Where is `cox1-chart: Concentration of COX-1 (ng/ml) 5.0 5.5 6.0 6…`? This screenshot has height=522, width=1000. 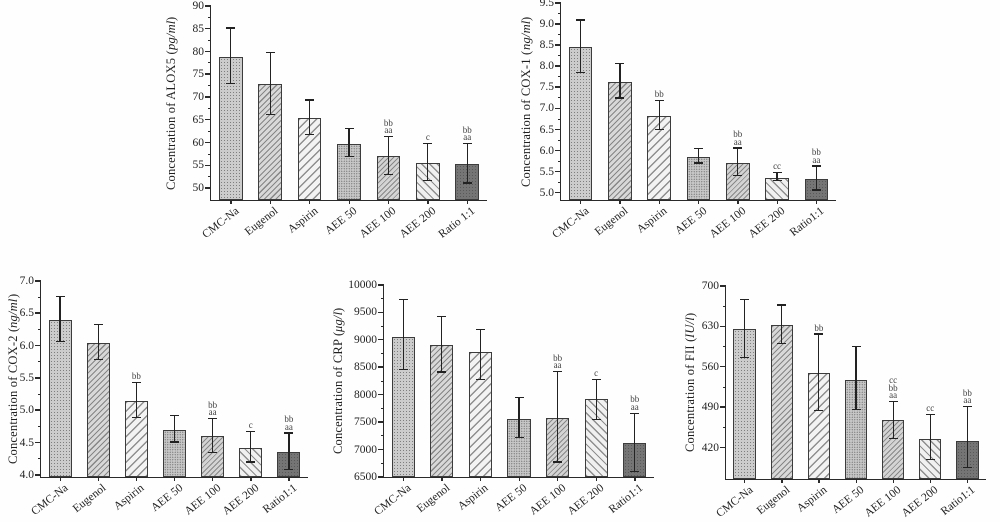 cox1-chart: Concentration of COX-1 (ng/ml) 5.0 5.5 6.0 6… is located at coordinates (677, 120).